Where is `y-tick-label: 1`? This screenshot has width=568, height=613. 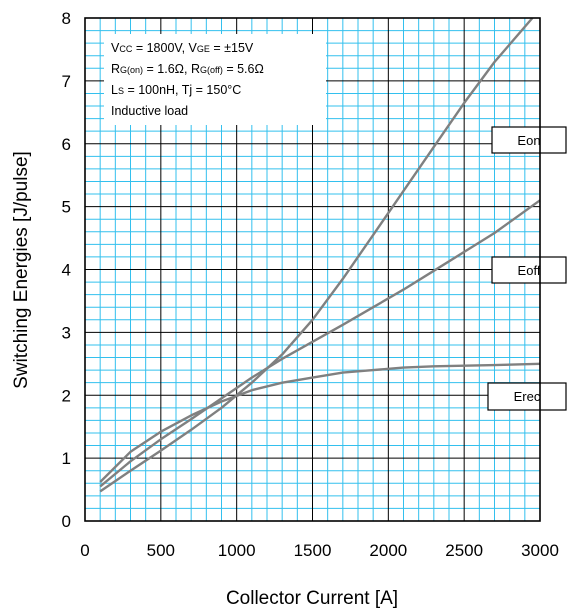
y-tick-label: 1 is located at coordinates (66, 458).